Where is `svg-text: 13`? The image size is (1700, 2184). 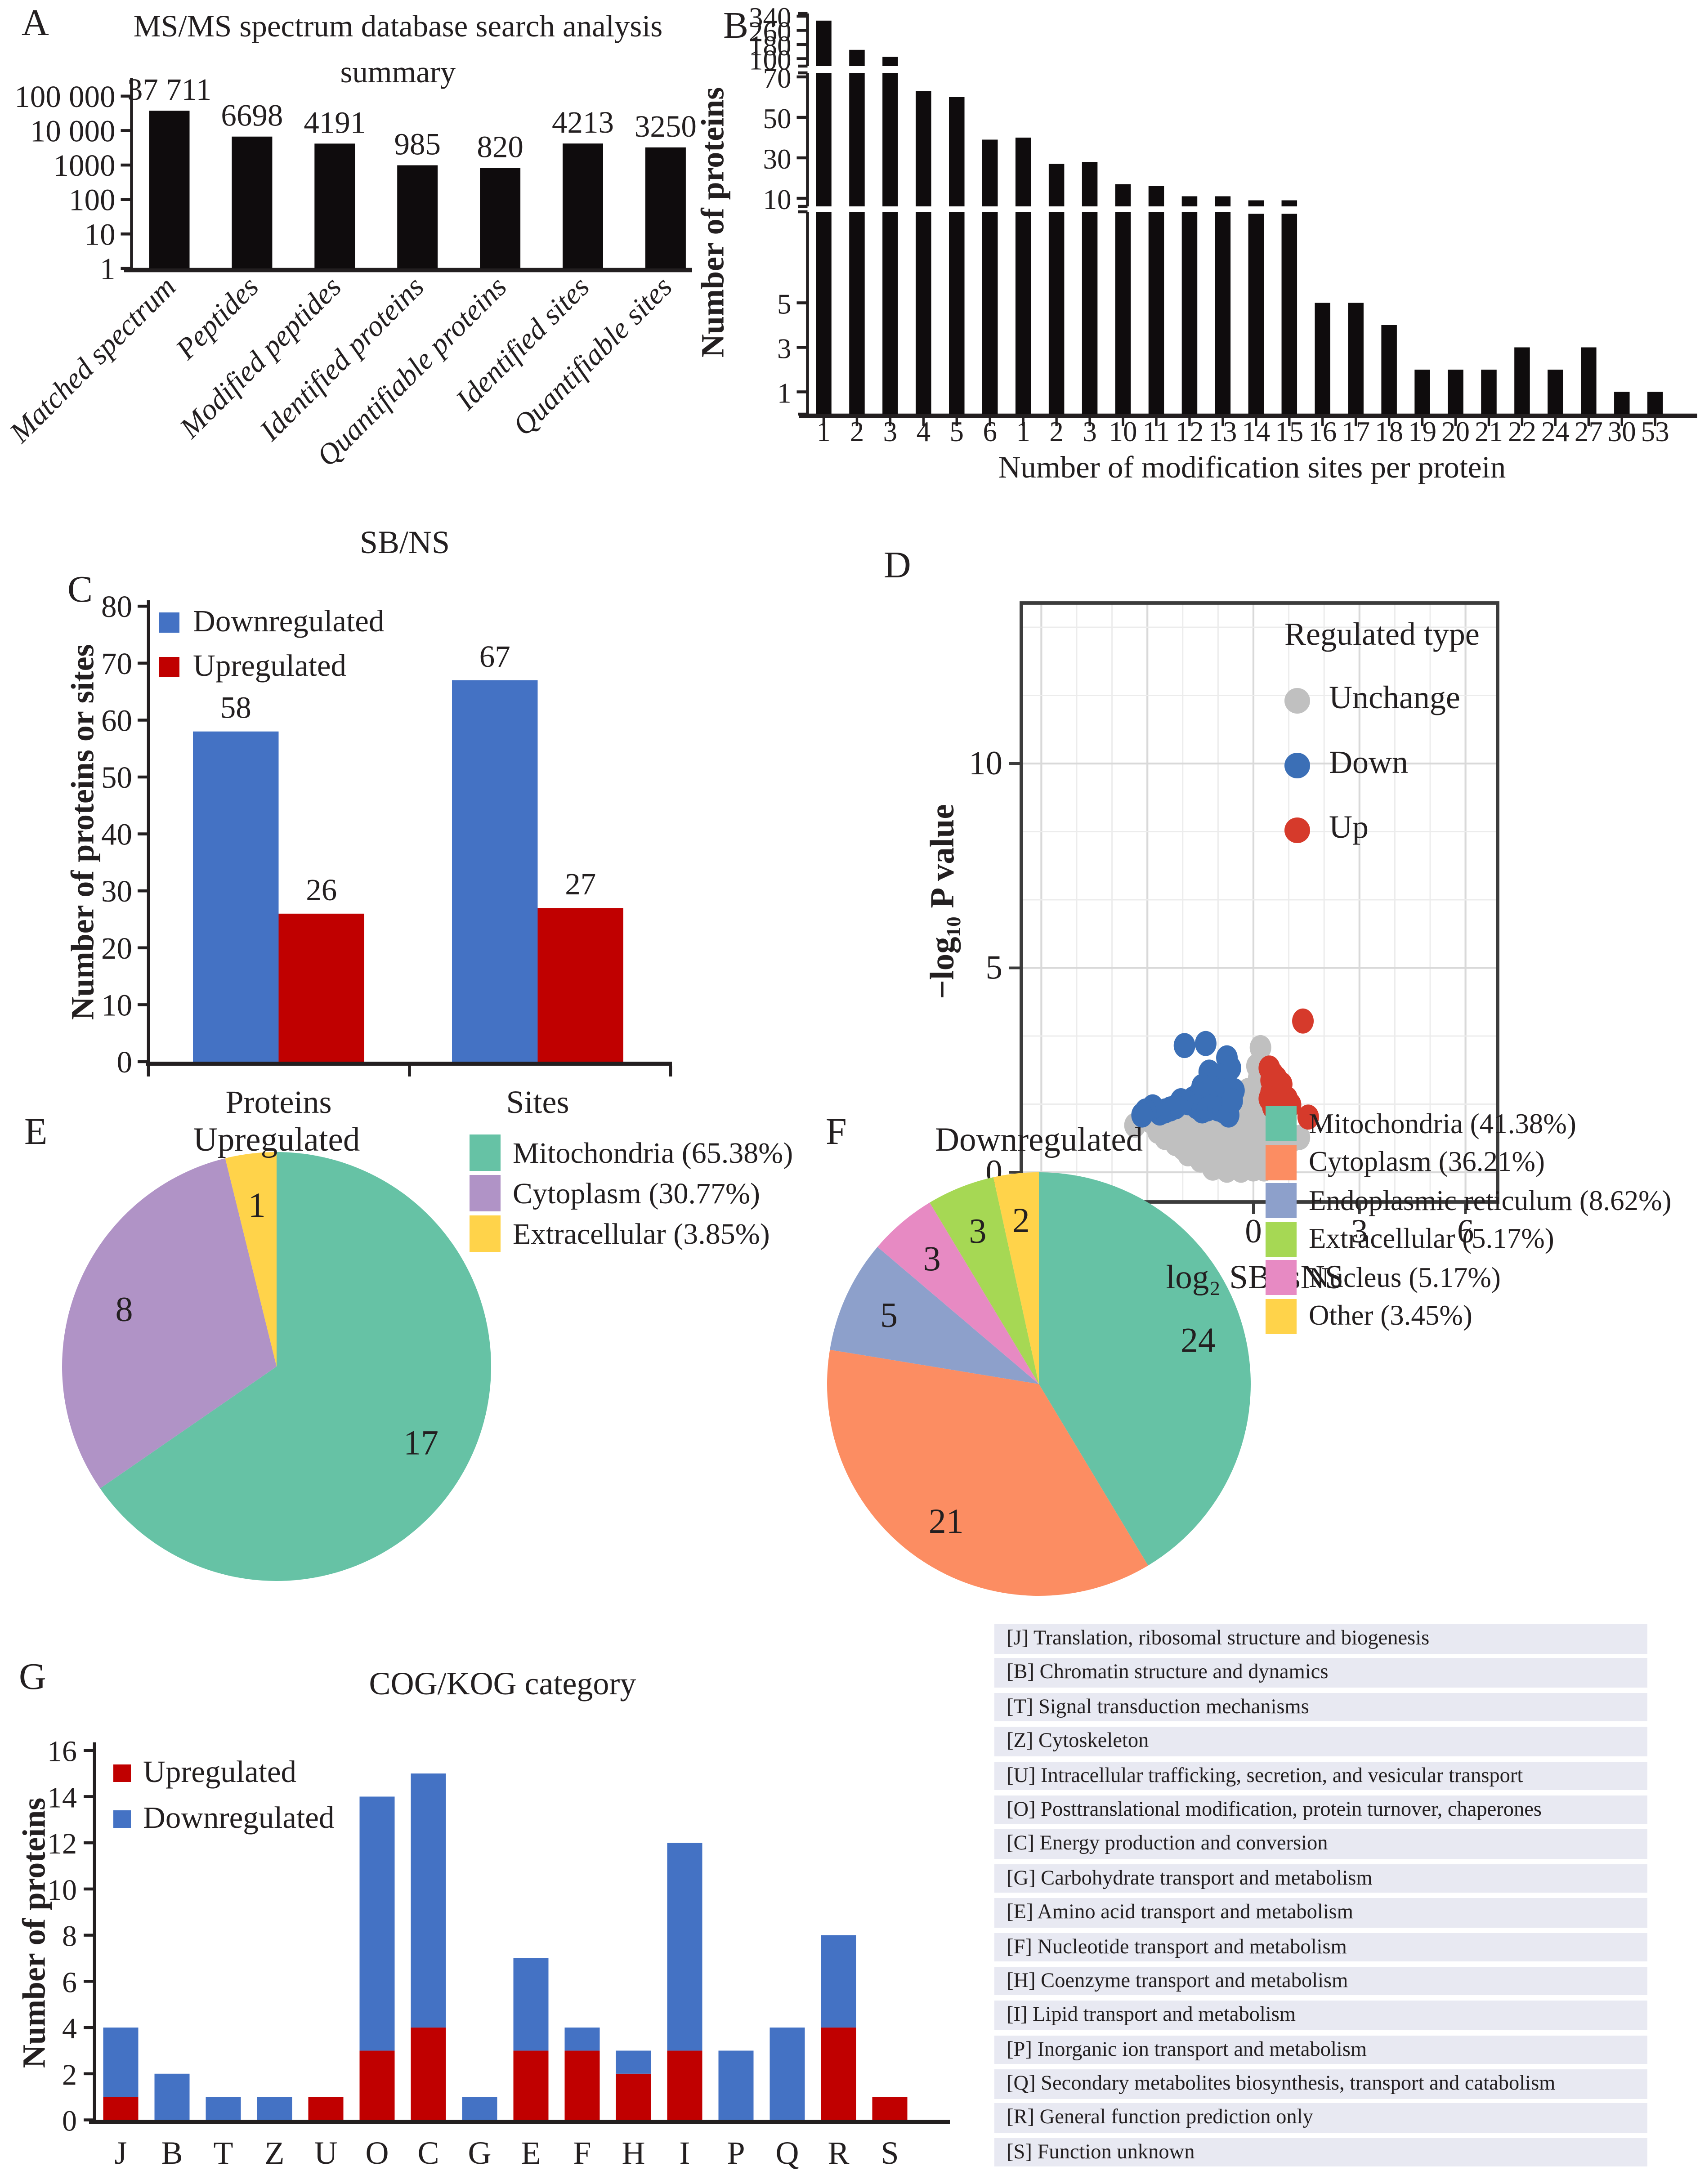 svg-text: 13 is located at coordinates (1222, 432).